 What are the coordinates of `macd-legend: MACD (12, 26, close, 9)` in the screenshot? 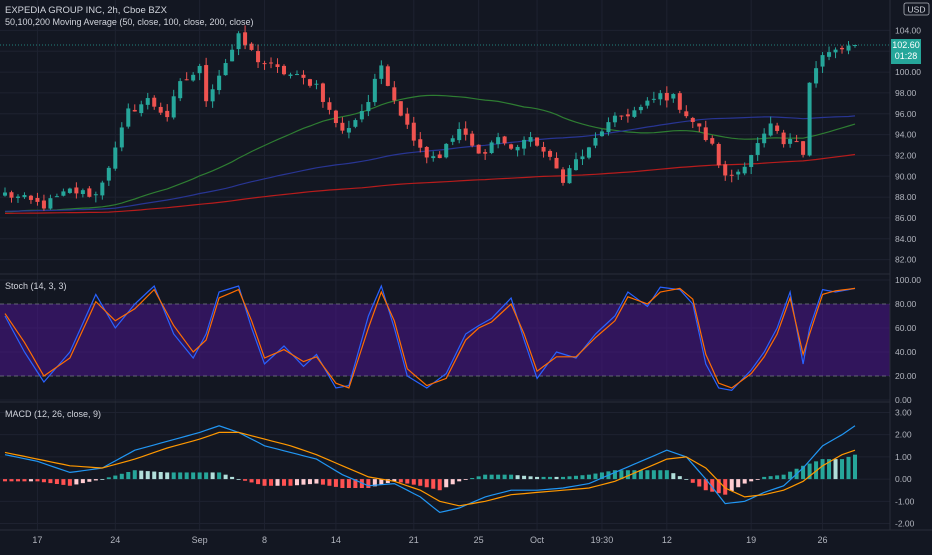 It's located at (53, 414).